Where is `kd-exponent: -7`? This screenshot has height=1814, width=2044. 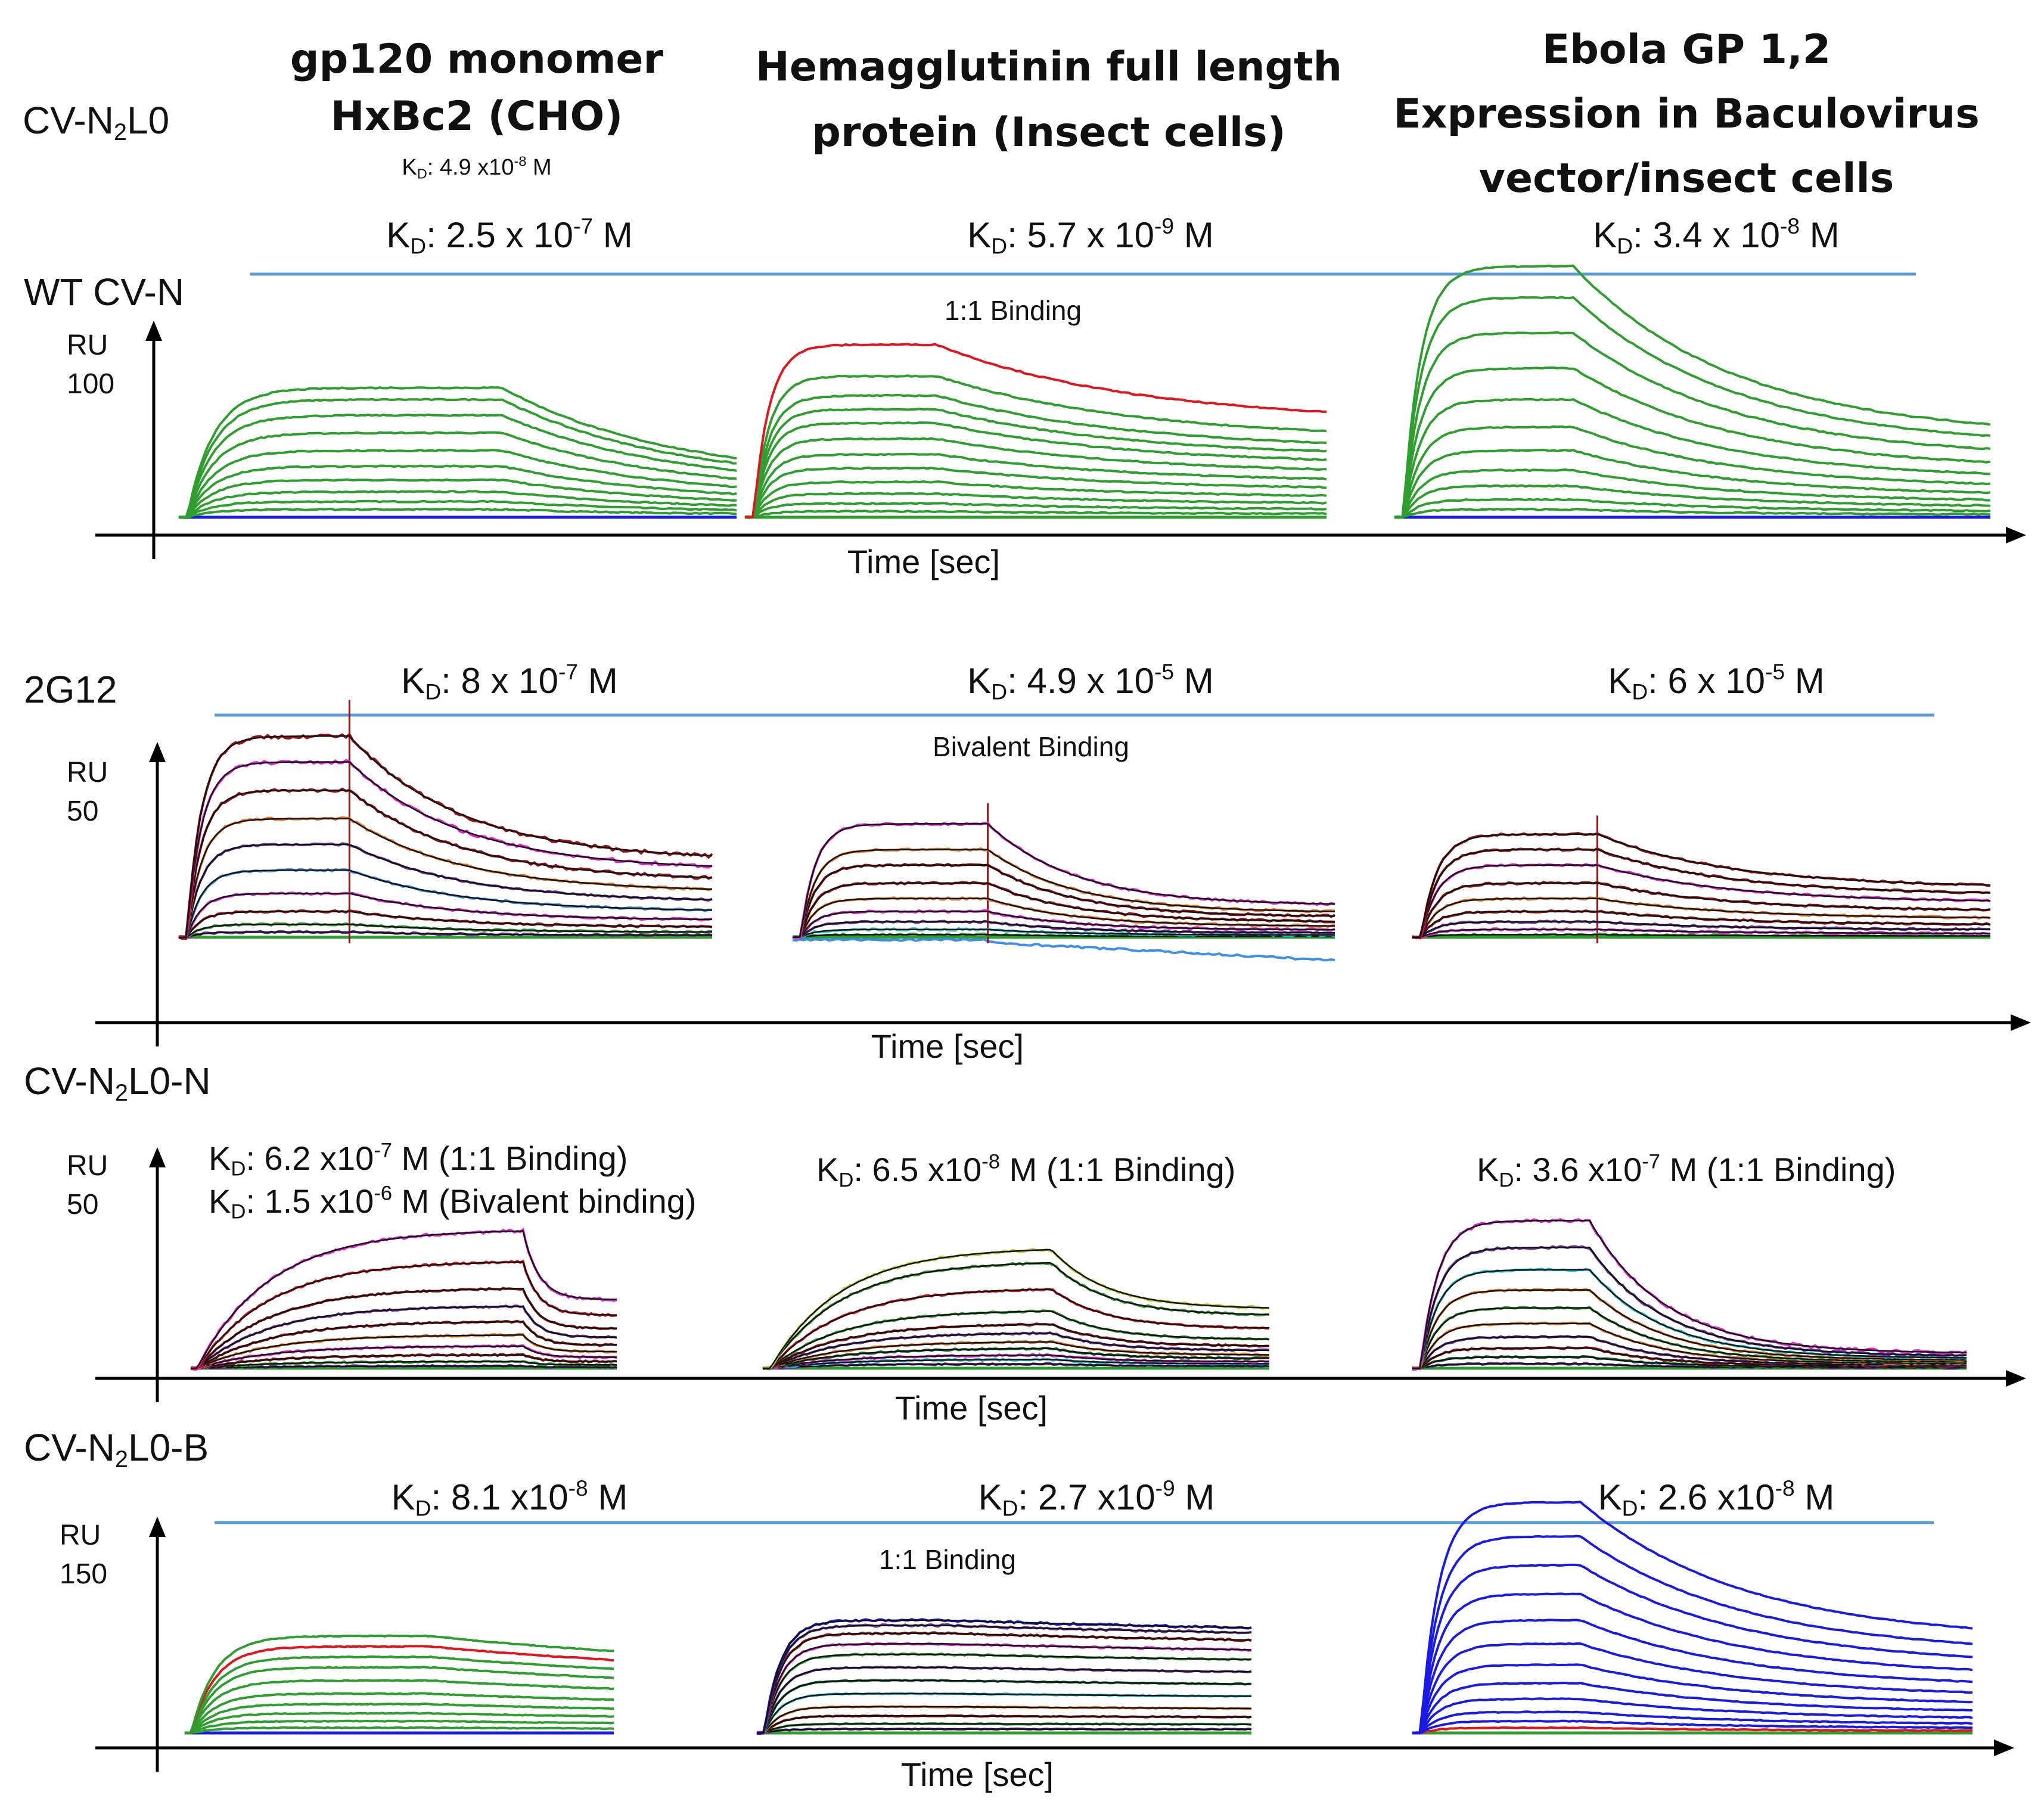
kd-exponent: -7 is located at coordinates (384, 1150).